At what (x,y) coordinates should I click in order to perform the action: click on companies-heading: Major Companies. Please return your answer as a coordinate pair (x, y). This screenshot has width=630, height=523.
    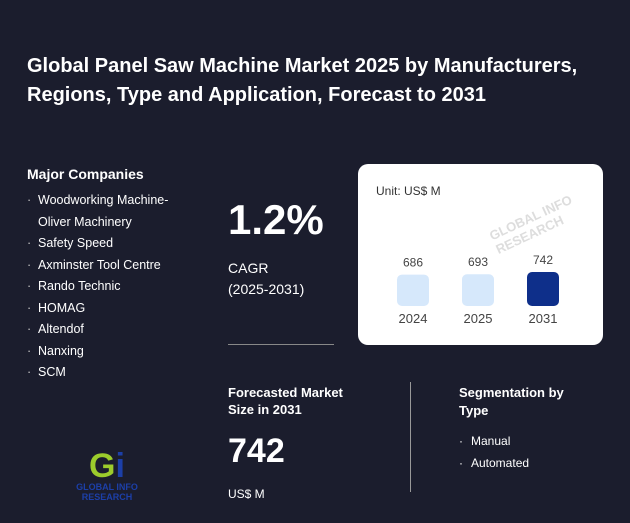
    Looking at the image, I should click on (85, 174).